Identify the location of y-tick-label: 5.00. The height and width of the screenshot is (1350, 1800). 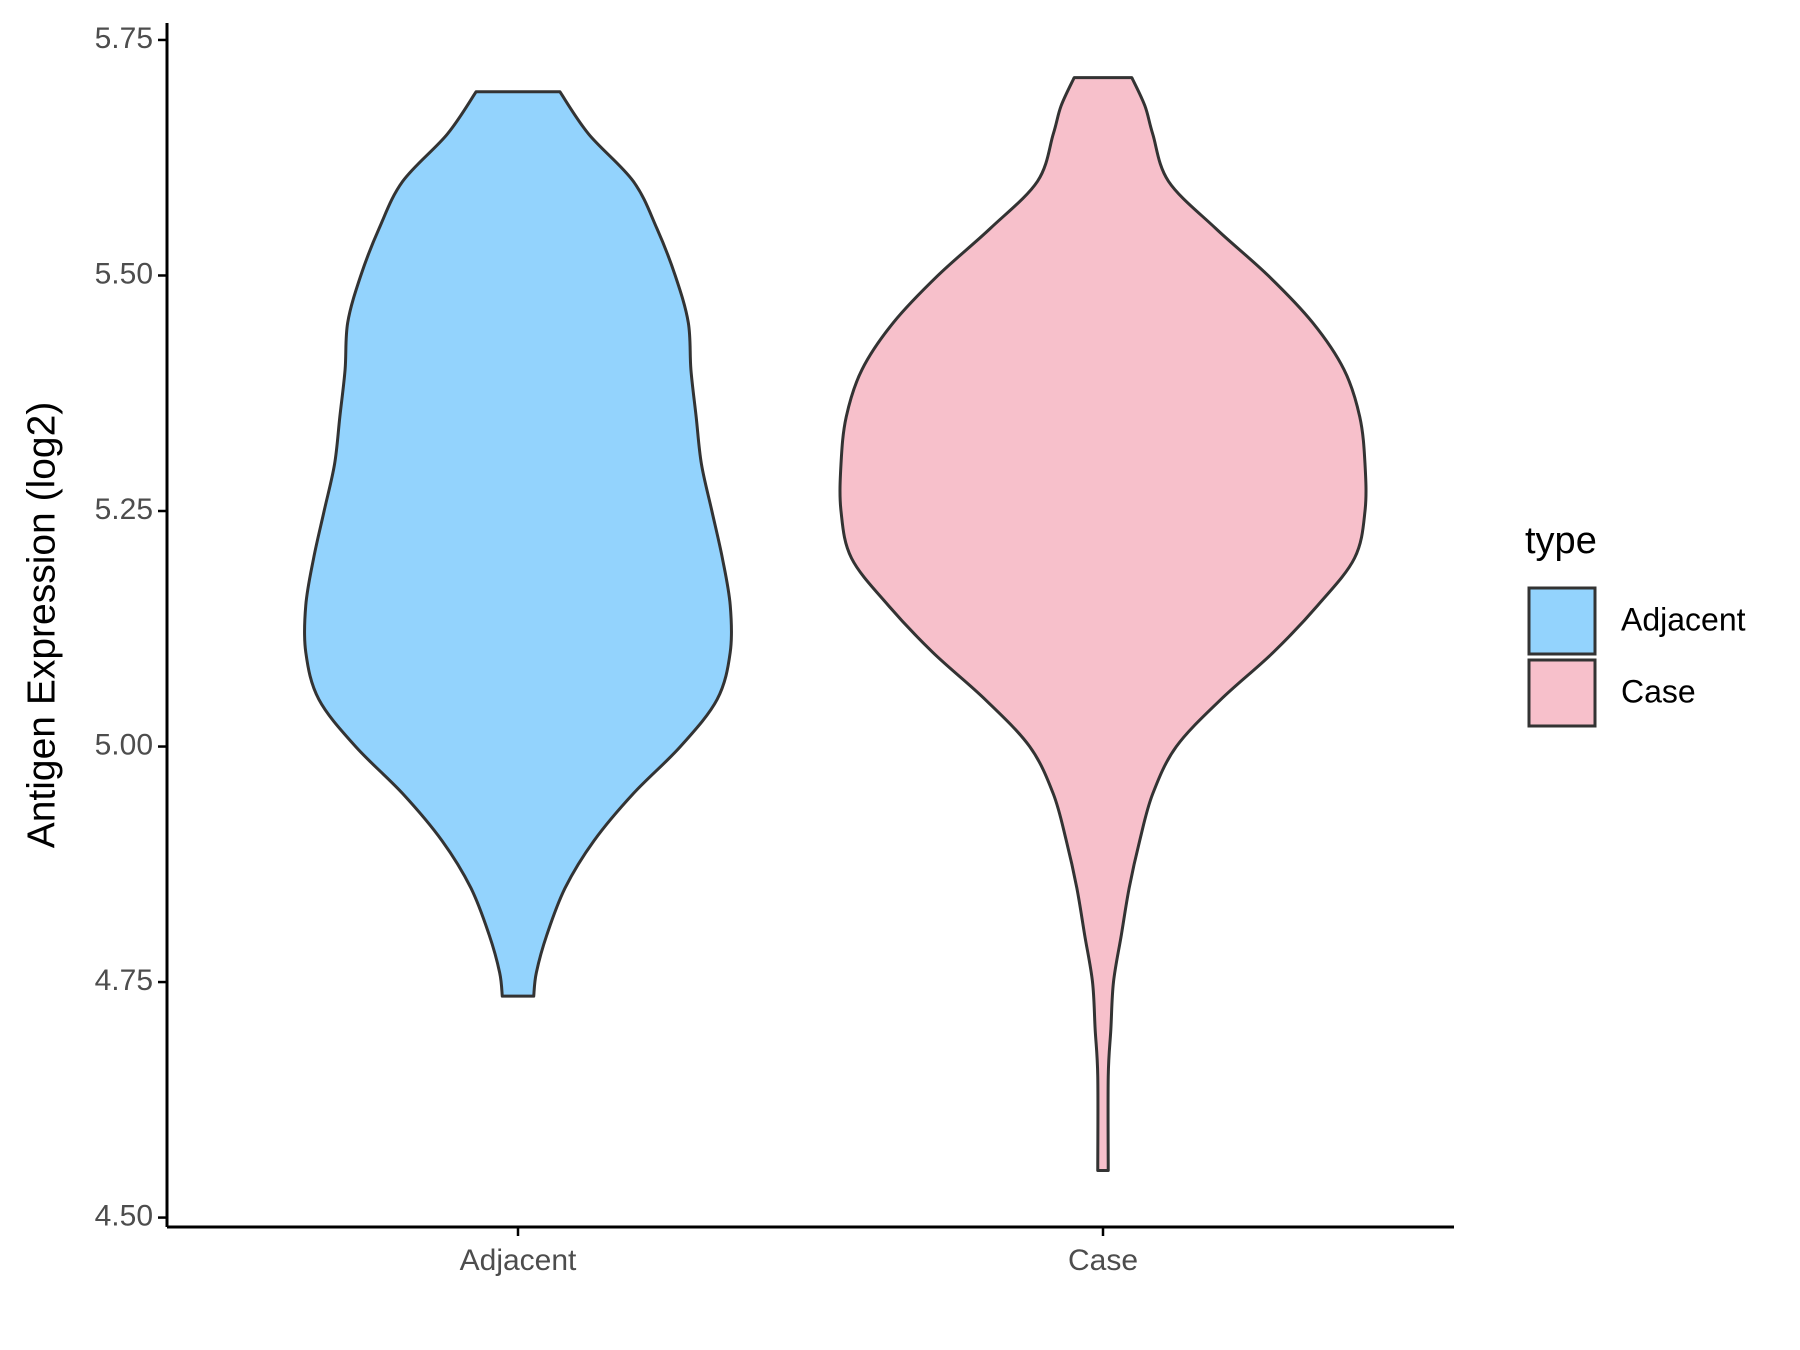
(124, 744).